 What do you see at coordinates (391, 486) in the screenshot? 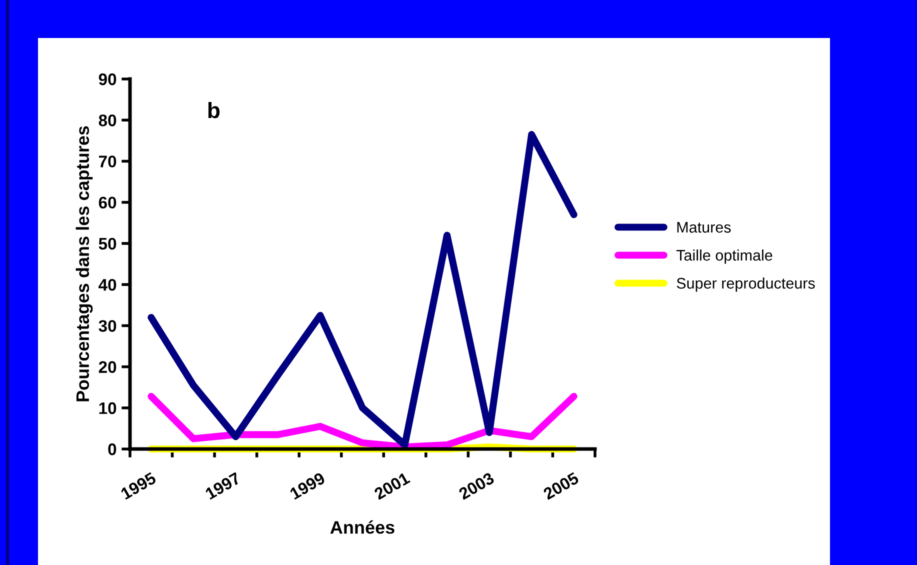
I see `x-tick-label: 2001` at bounding box center [391, 486].